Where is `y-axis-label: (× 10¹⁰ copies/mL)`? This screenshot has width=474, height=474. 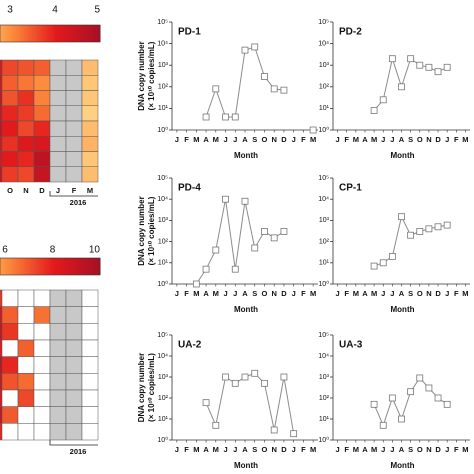 y-axis-label: (× 10¹⁰ copies/mL) is located at coordinates (151, 230).